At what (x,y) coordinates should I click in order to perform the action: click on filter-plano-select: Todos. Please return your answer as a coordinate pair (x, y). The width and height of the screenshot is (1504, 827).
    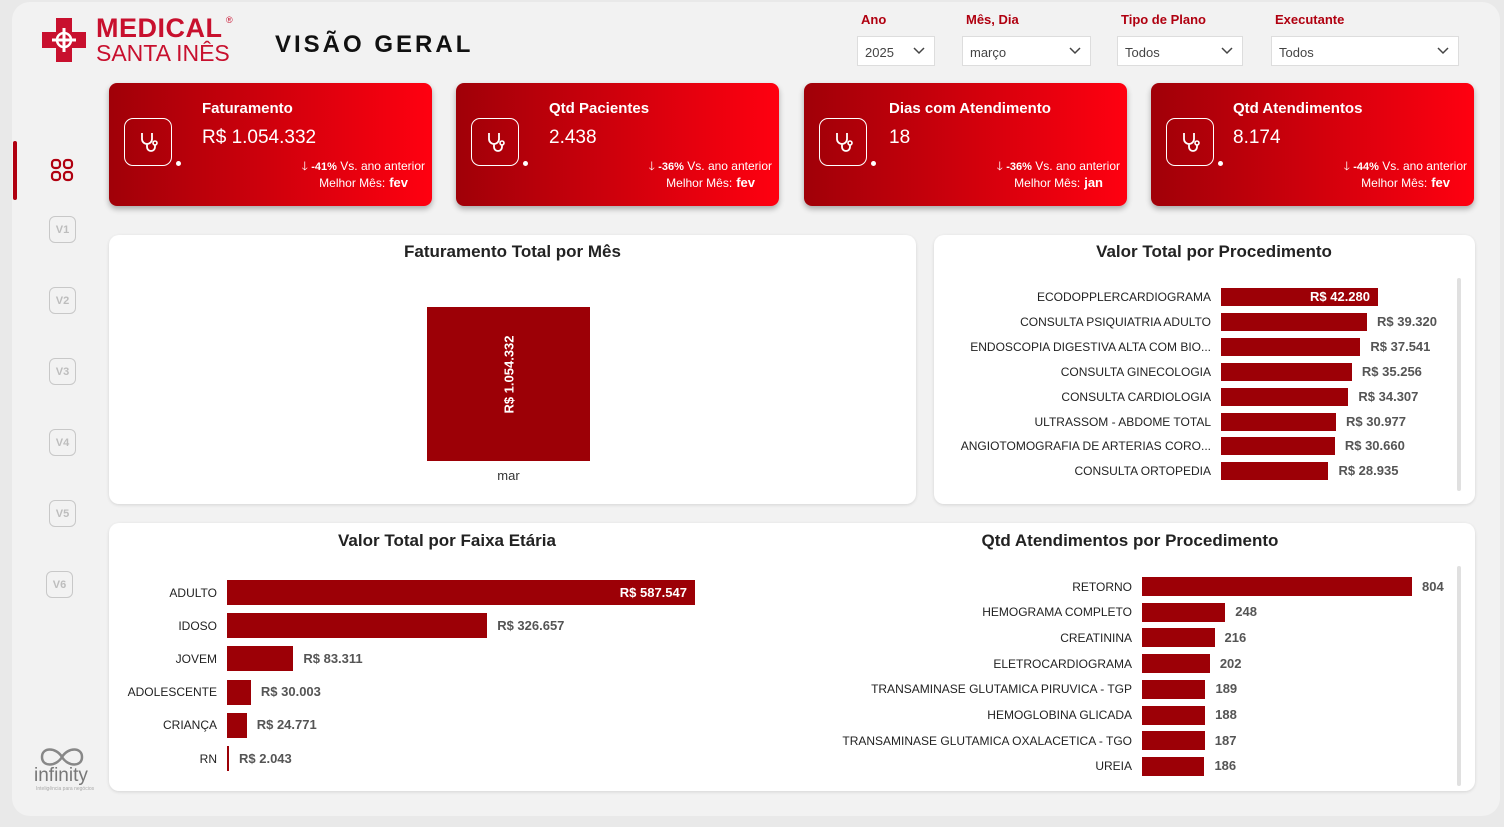
    Looking at the image, I should click on (1180, 51).